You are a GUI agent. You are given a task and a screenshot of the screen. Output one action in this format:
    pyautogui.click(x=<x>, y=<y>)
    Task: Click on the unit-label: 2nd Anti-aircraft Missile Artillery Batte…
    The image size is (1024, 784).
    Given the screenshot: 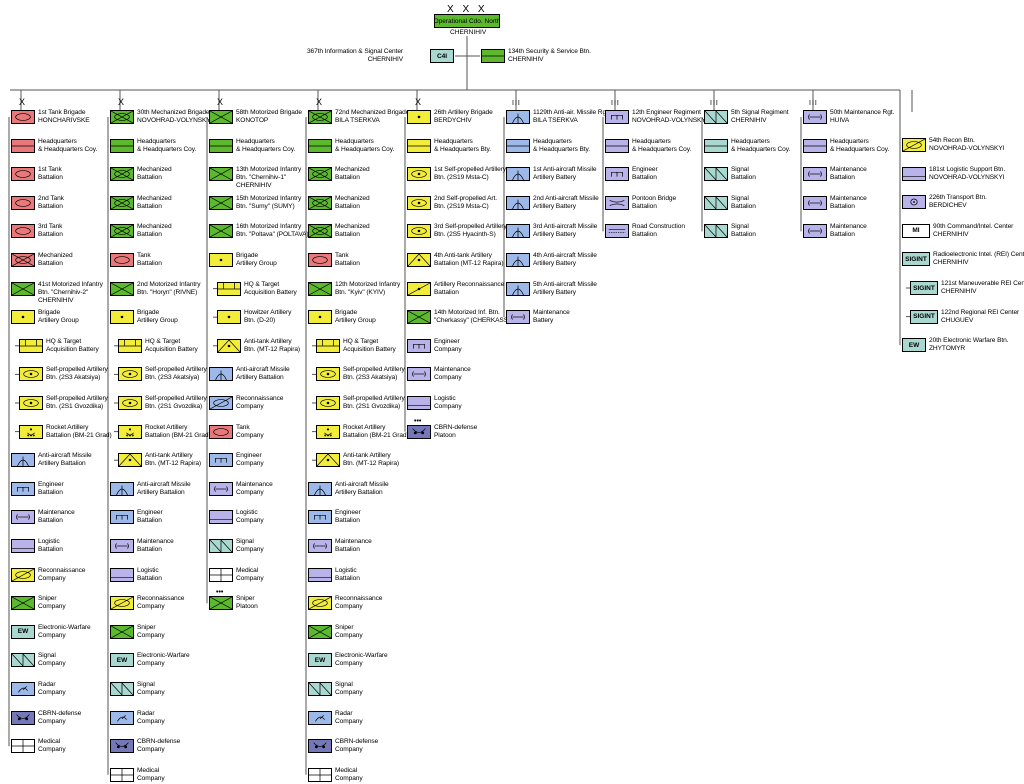 What is the action you would take?
    pyautogui.click(x=566, y=203)
    